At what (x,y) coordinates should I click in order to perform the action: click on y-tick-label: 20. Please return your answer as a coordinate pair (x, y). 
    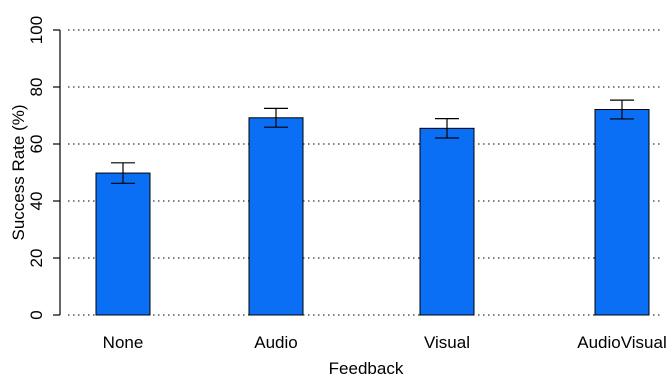
    Looking at the image, I should click on (36, 258).